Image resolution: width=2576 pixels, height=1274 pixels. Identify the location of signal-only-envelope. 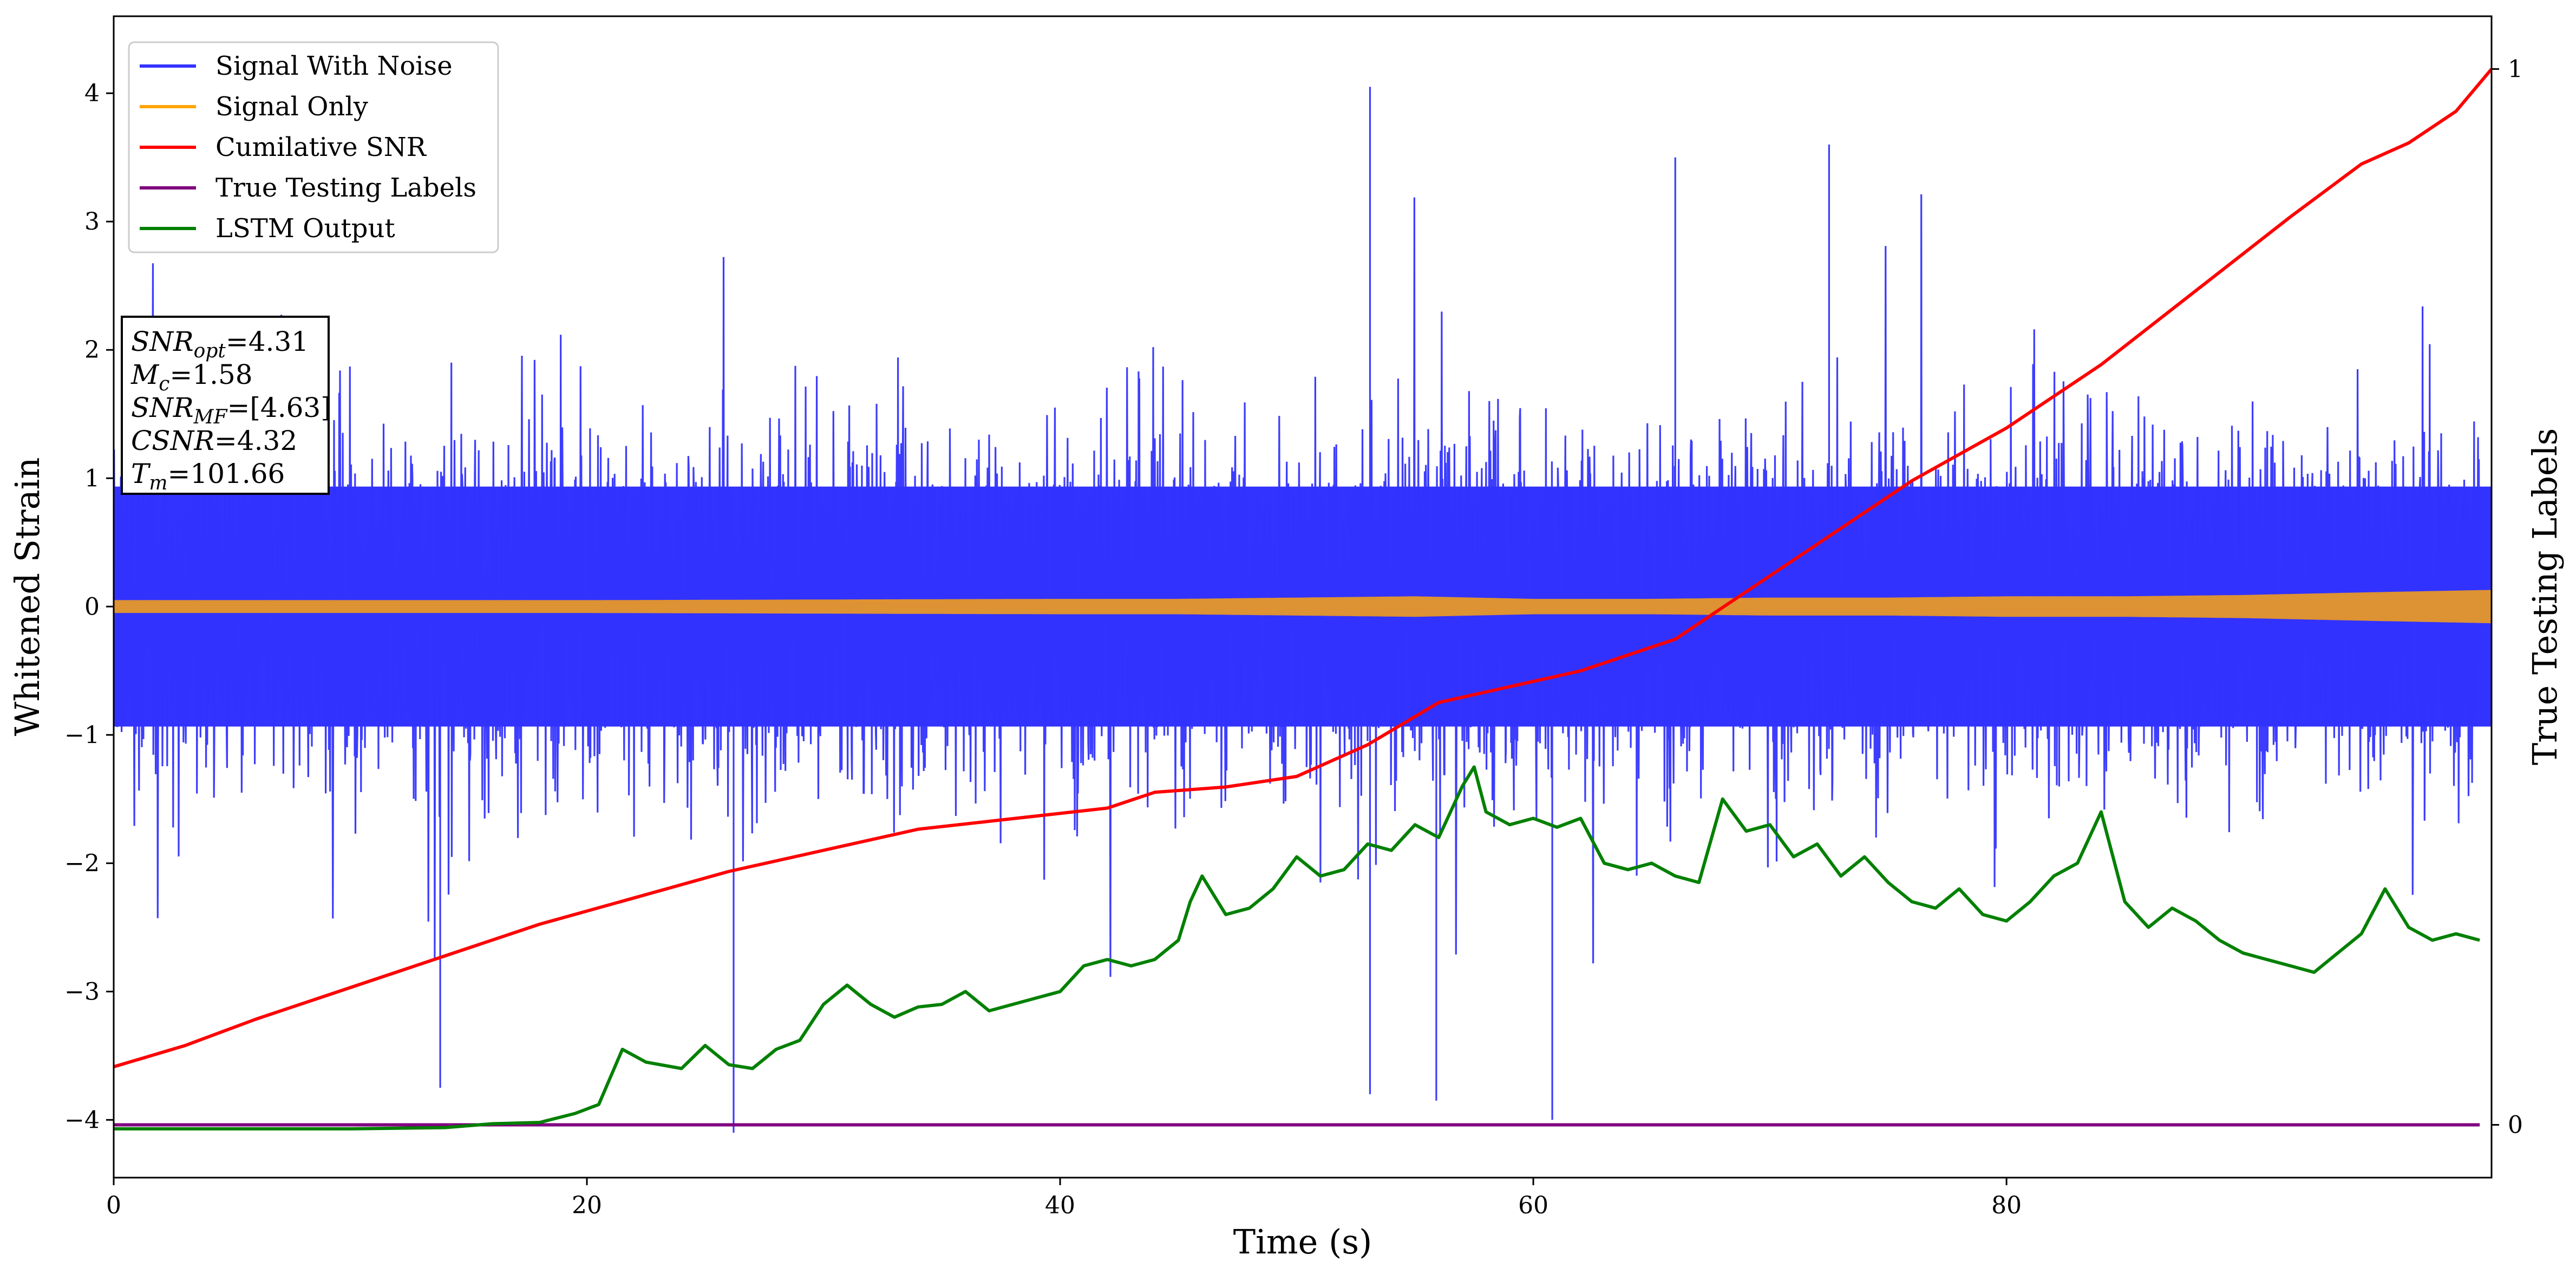
(1303, 607).